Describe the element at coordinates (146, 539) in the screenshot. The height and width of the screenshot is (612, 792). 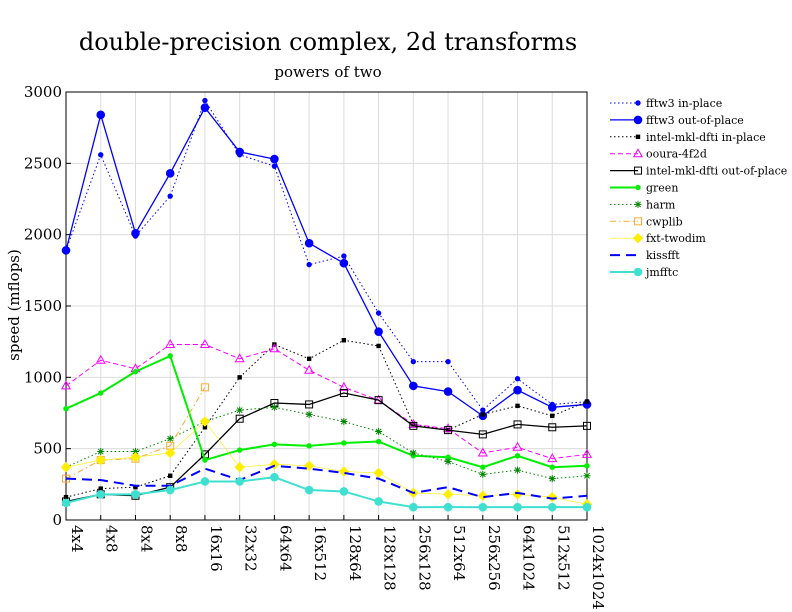
I see `x-tick-label: 8x4` at that location.